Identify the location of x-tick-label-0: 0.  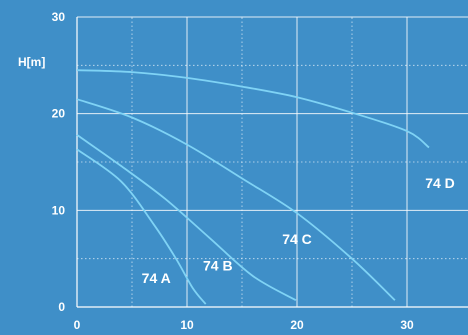
(77, 325).